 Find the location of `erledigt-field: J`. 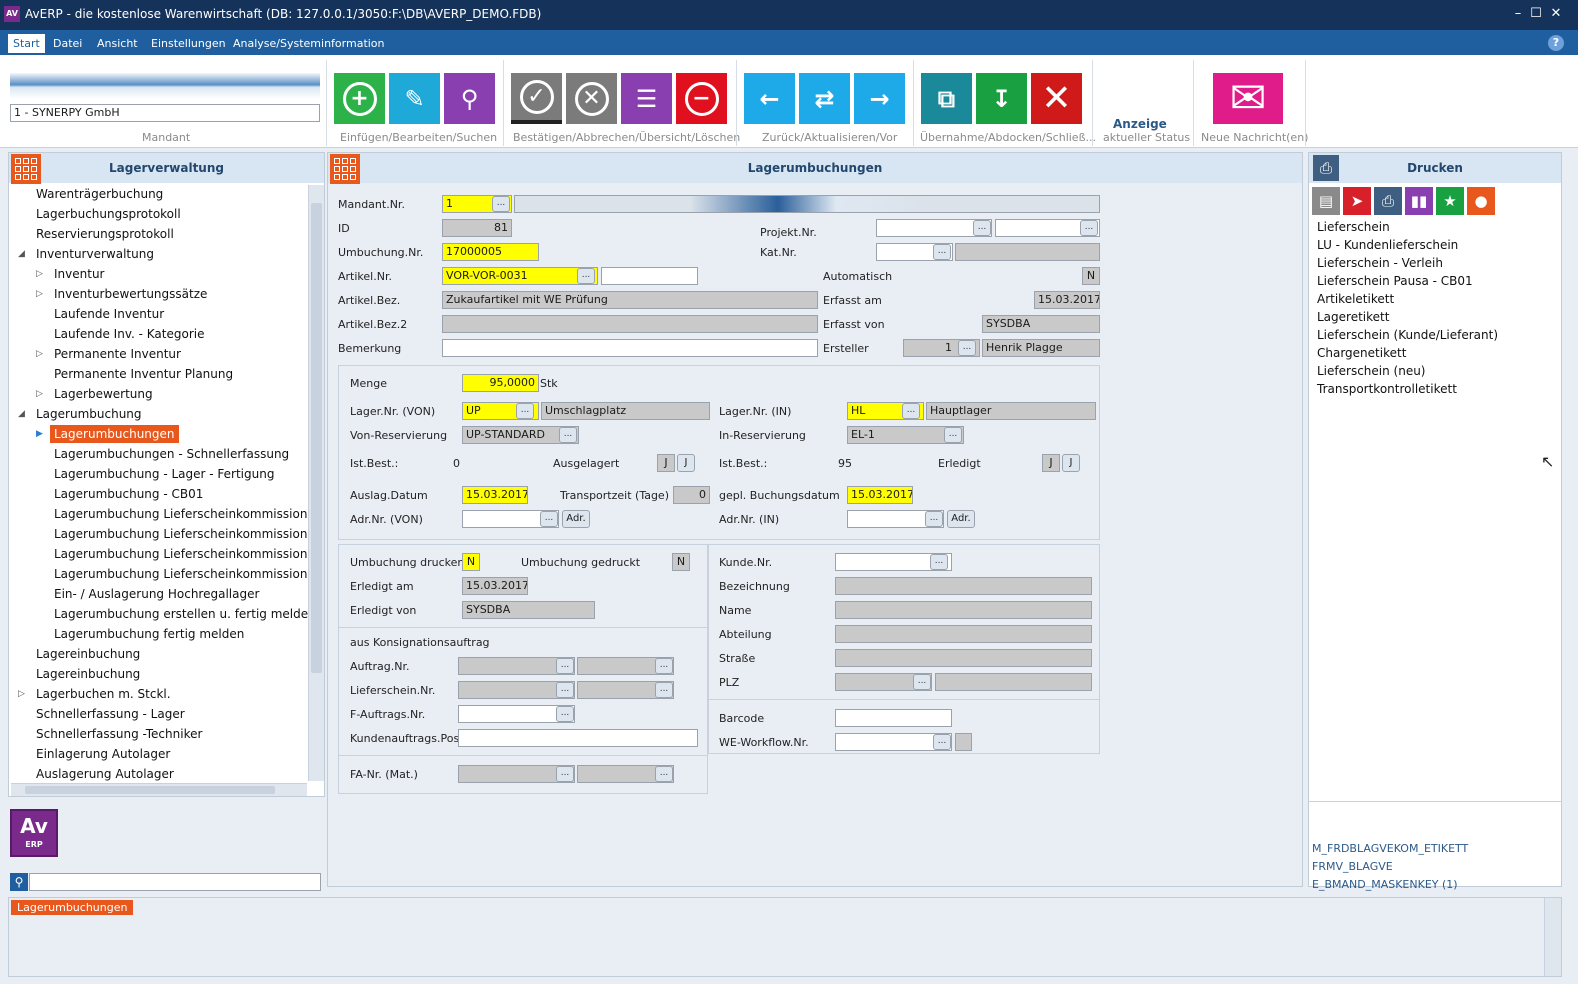

erledigt-field: J is located at coordinates (1051, 463).